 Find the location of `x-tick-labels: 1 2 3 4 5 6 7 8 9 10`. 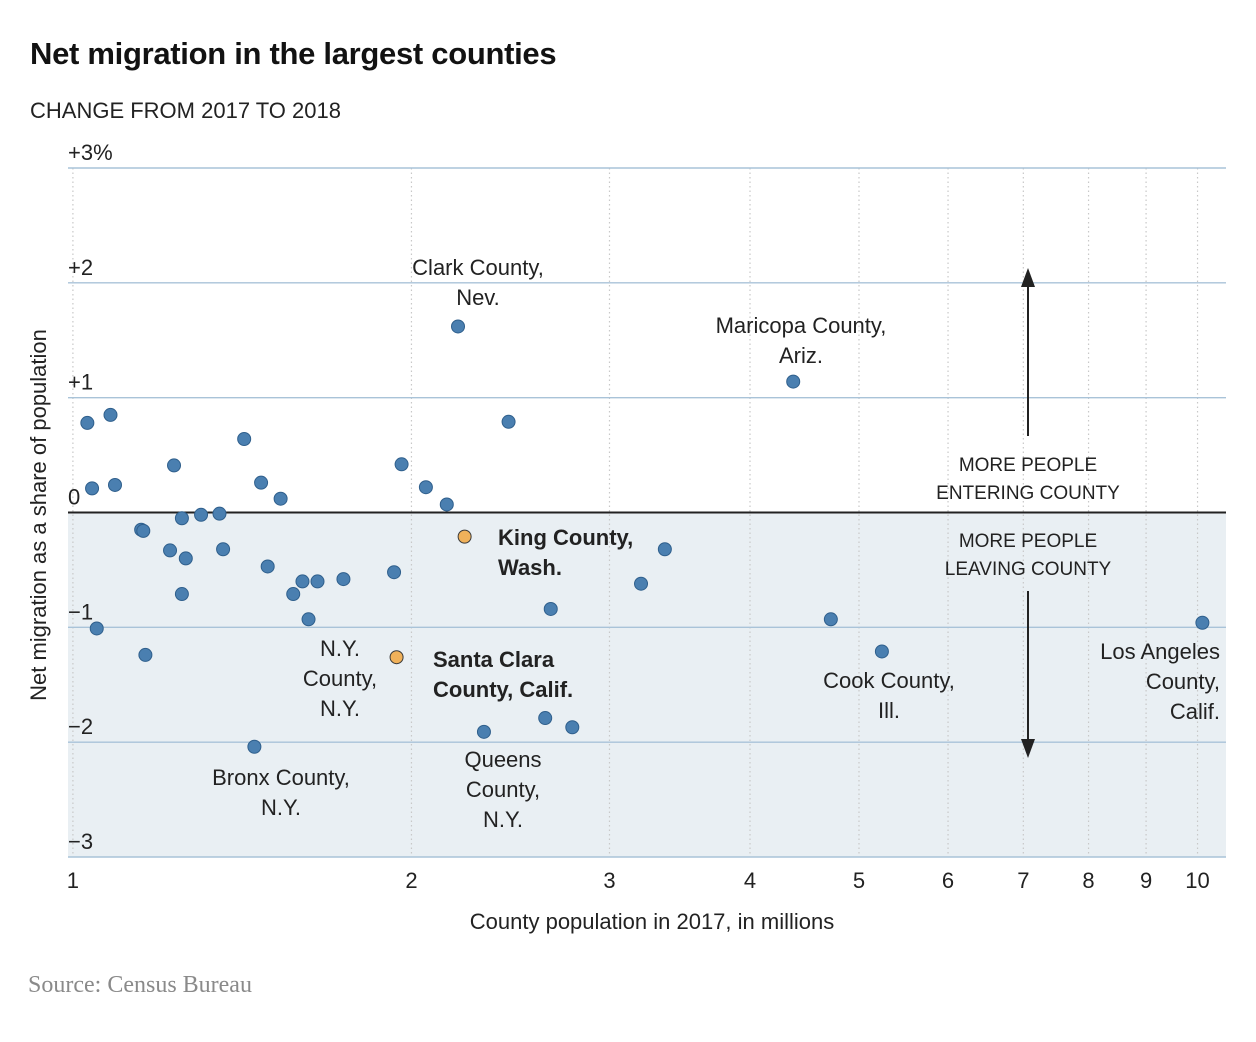

x-tick-labels: 1 2 3 4 5 6 7 8 9 10 is located at coordinates (638, 880).